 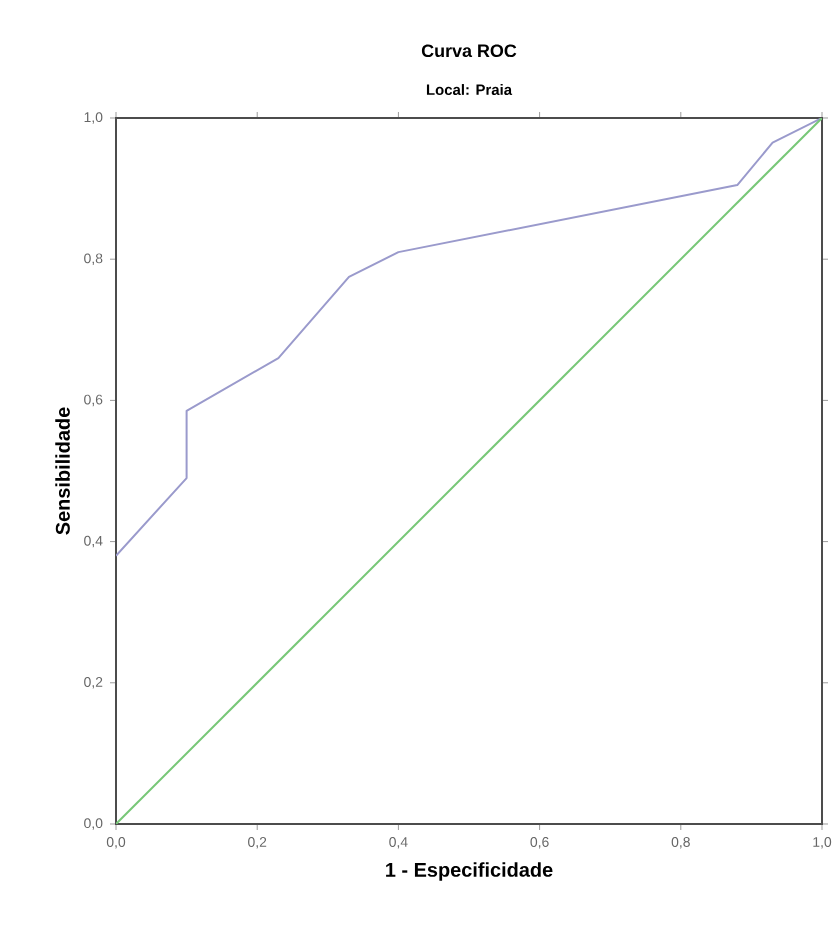 What do you see at coordinates (469, 871) in the screenshot?
I see `x-axis-title: 1 - Especificidade` at bounding box center [469, 871].